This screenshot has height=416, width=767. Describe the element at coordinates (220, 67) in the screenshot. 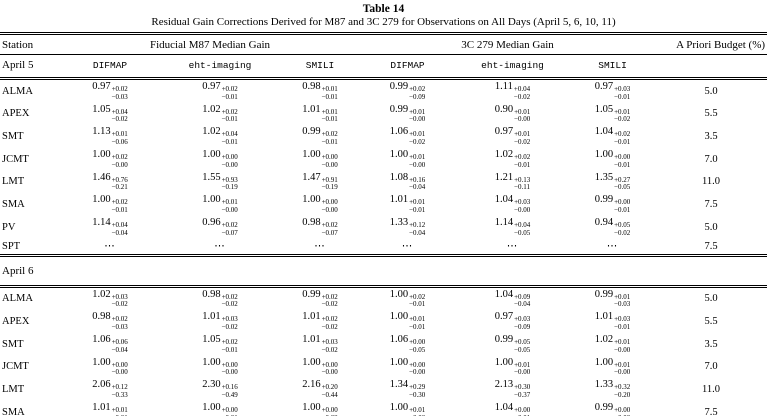

I see `subcol-m87-eht-imaging: eht-imaging` at that location.